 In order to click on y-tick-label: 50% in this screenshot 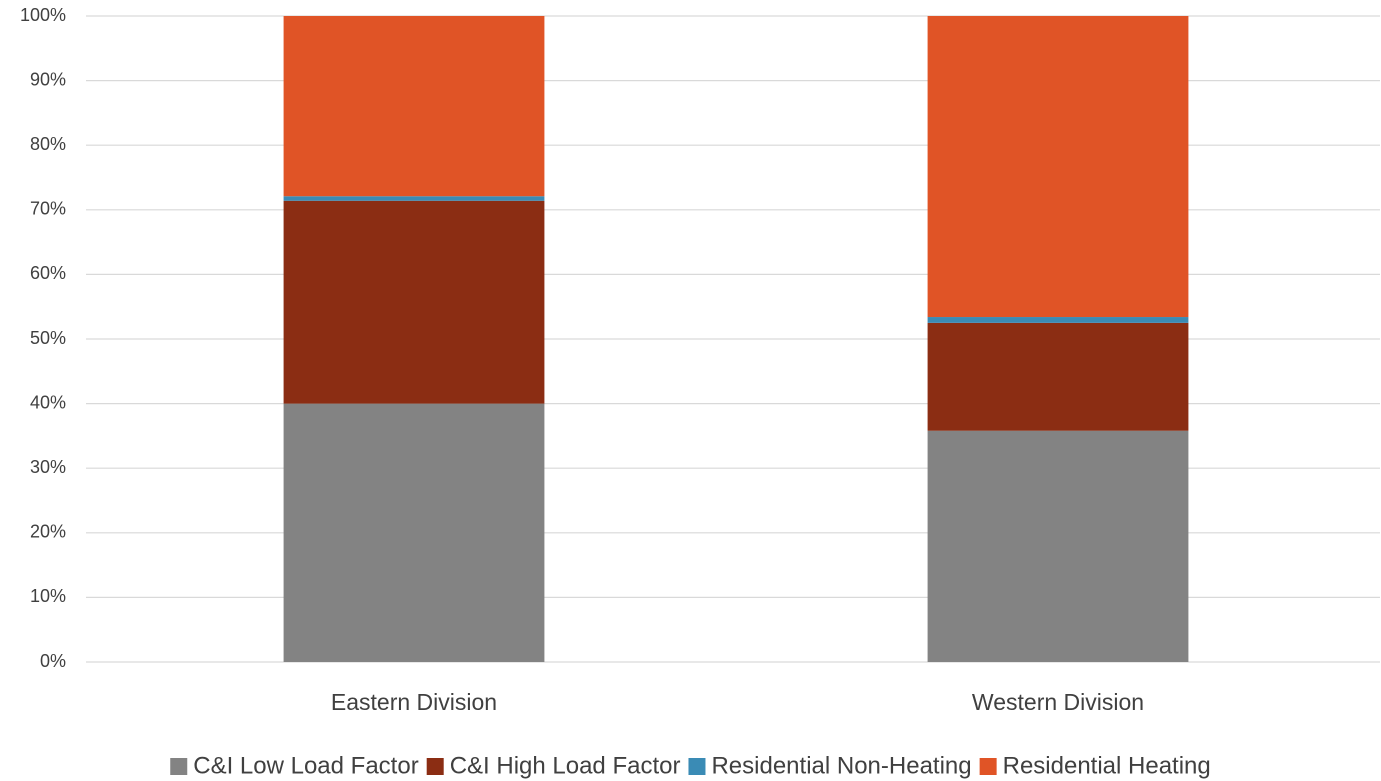, I will do `click(48, 338)`.